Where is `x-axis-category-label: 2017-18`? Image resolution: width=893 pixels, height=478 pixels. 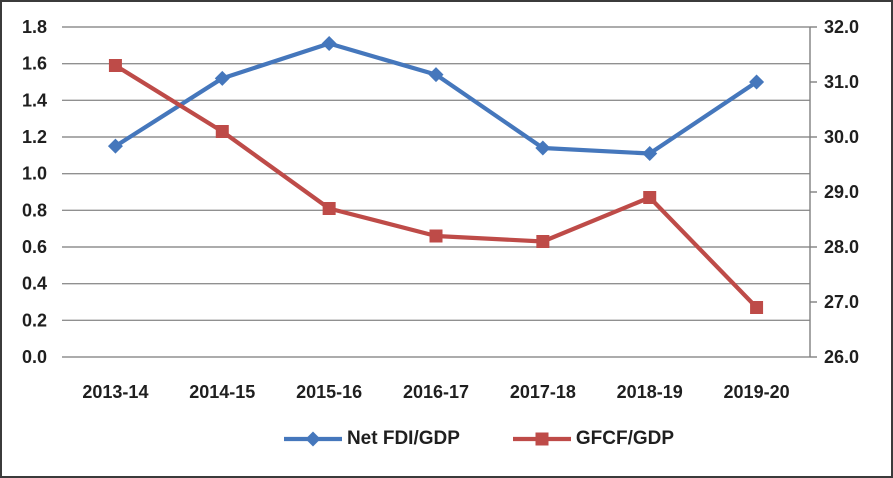 x-axis-category-label: 2017-18 is located at coordinates (543, 392).